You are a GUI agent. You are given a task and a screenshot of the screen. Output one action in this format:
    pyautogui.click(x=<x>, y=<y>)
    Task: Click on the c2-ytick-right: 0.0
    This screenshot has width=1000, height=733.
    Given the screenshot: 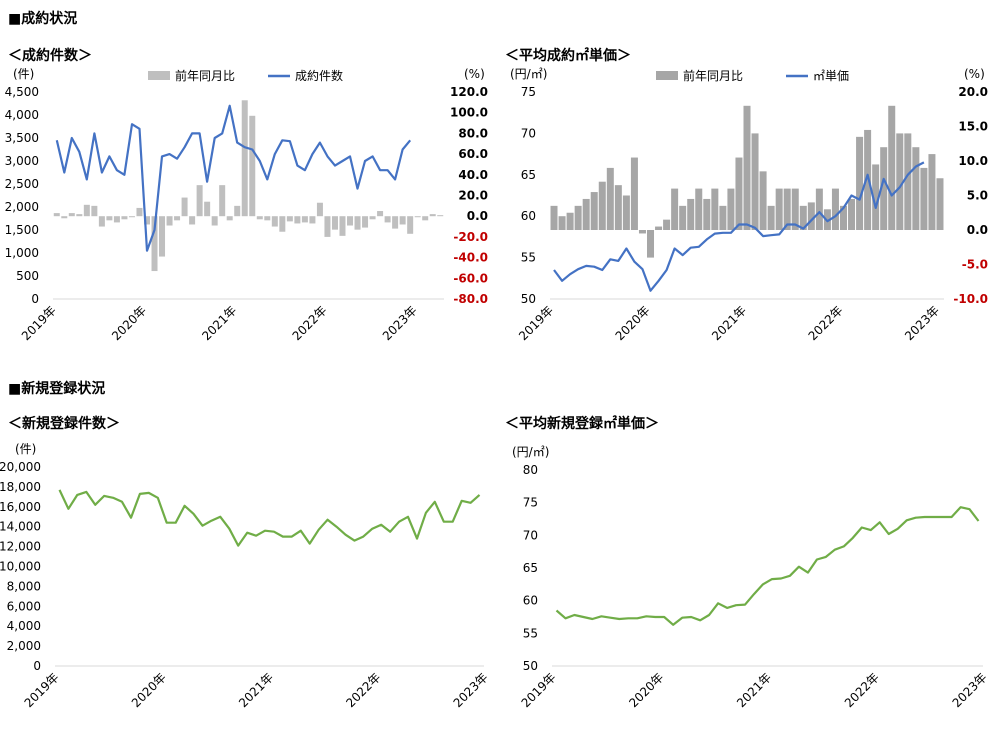 What is the action you would take?
    pyautogui.click(x=977, y=230)
    